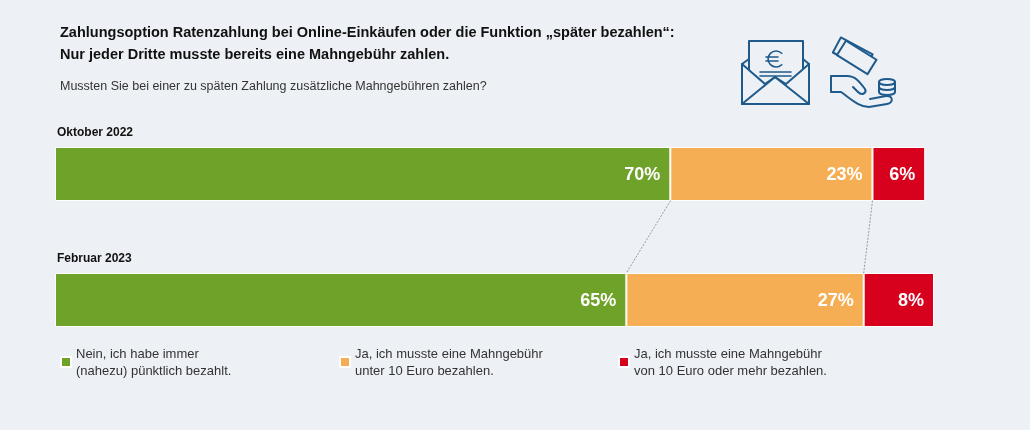 Image resolution: width=1030 pixels, height=430 pixels. I want to click on text: Mussten Sie bei einer zu späten Zahlung zusätzliche Mahngebühren zahlen?, so click(273, 85).